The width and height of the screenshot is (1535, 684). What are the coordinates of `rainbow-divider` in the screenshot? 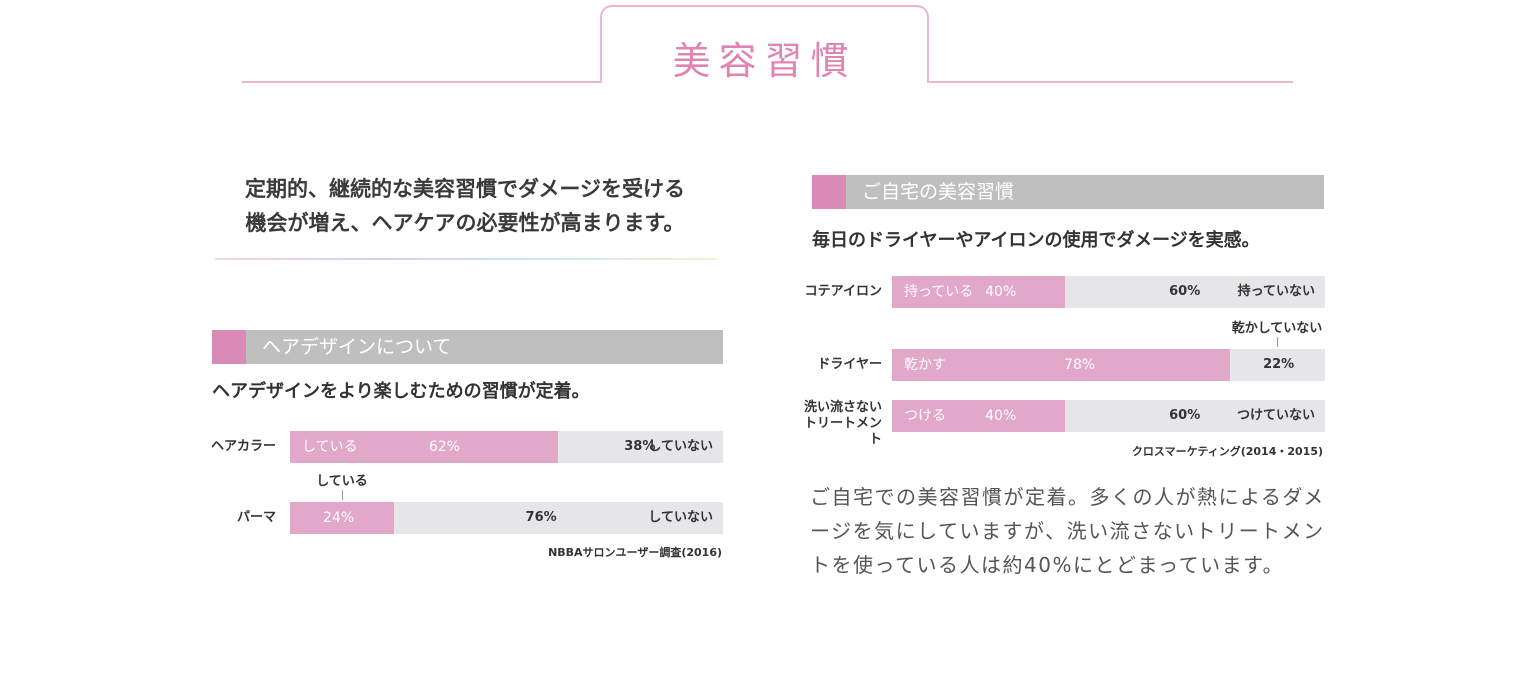 It's located at (466, 259).